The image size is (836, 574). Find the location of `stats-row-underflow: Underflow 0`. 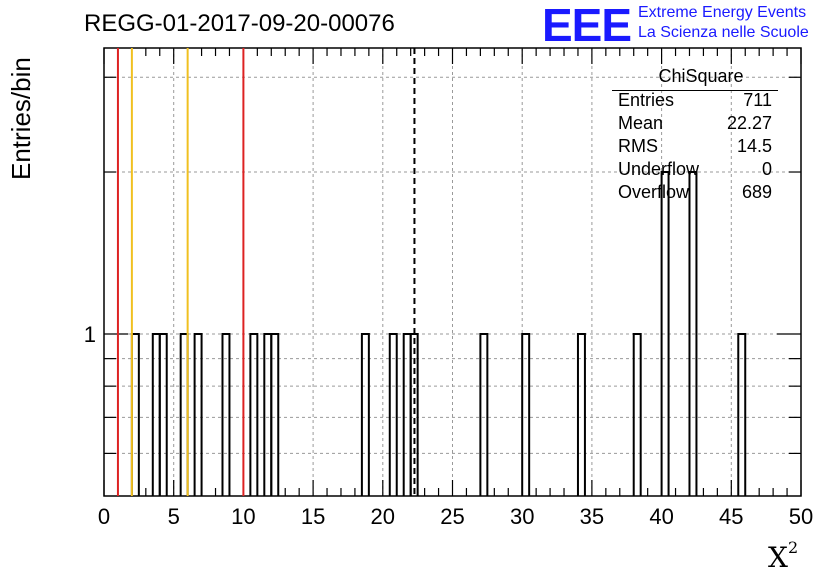

stats-row-underflow: Underflow 0 is located at coordinates (692, 169).